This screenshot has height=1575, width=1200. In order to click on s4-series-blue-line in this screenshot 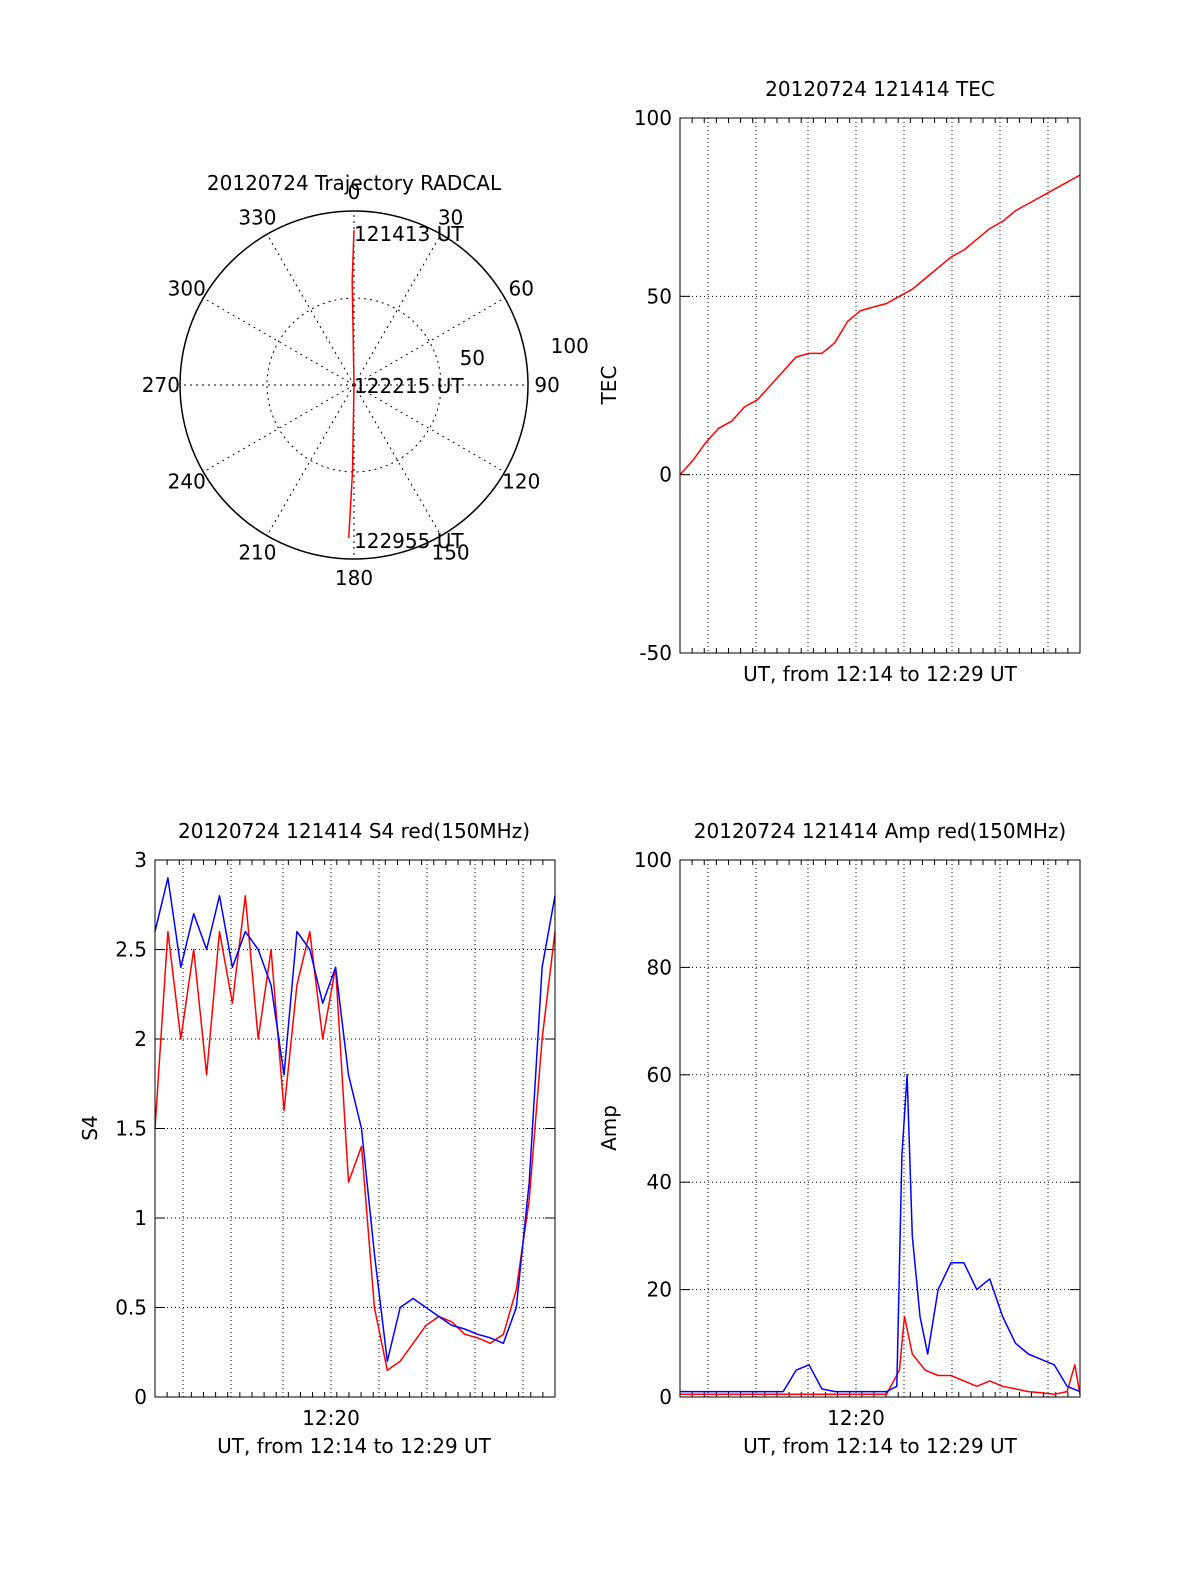, I will do `click(355, 1119)`.